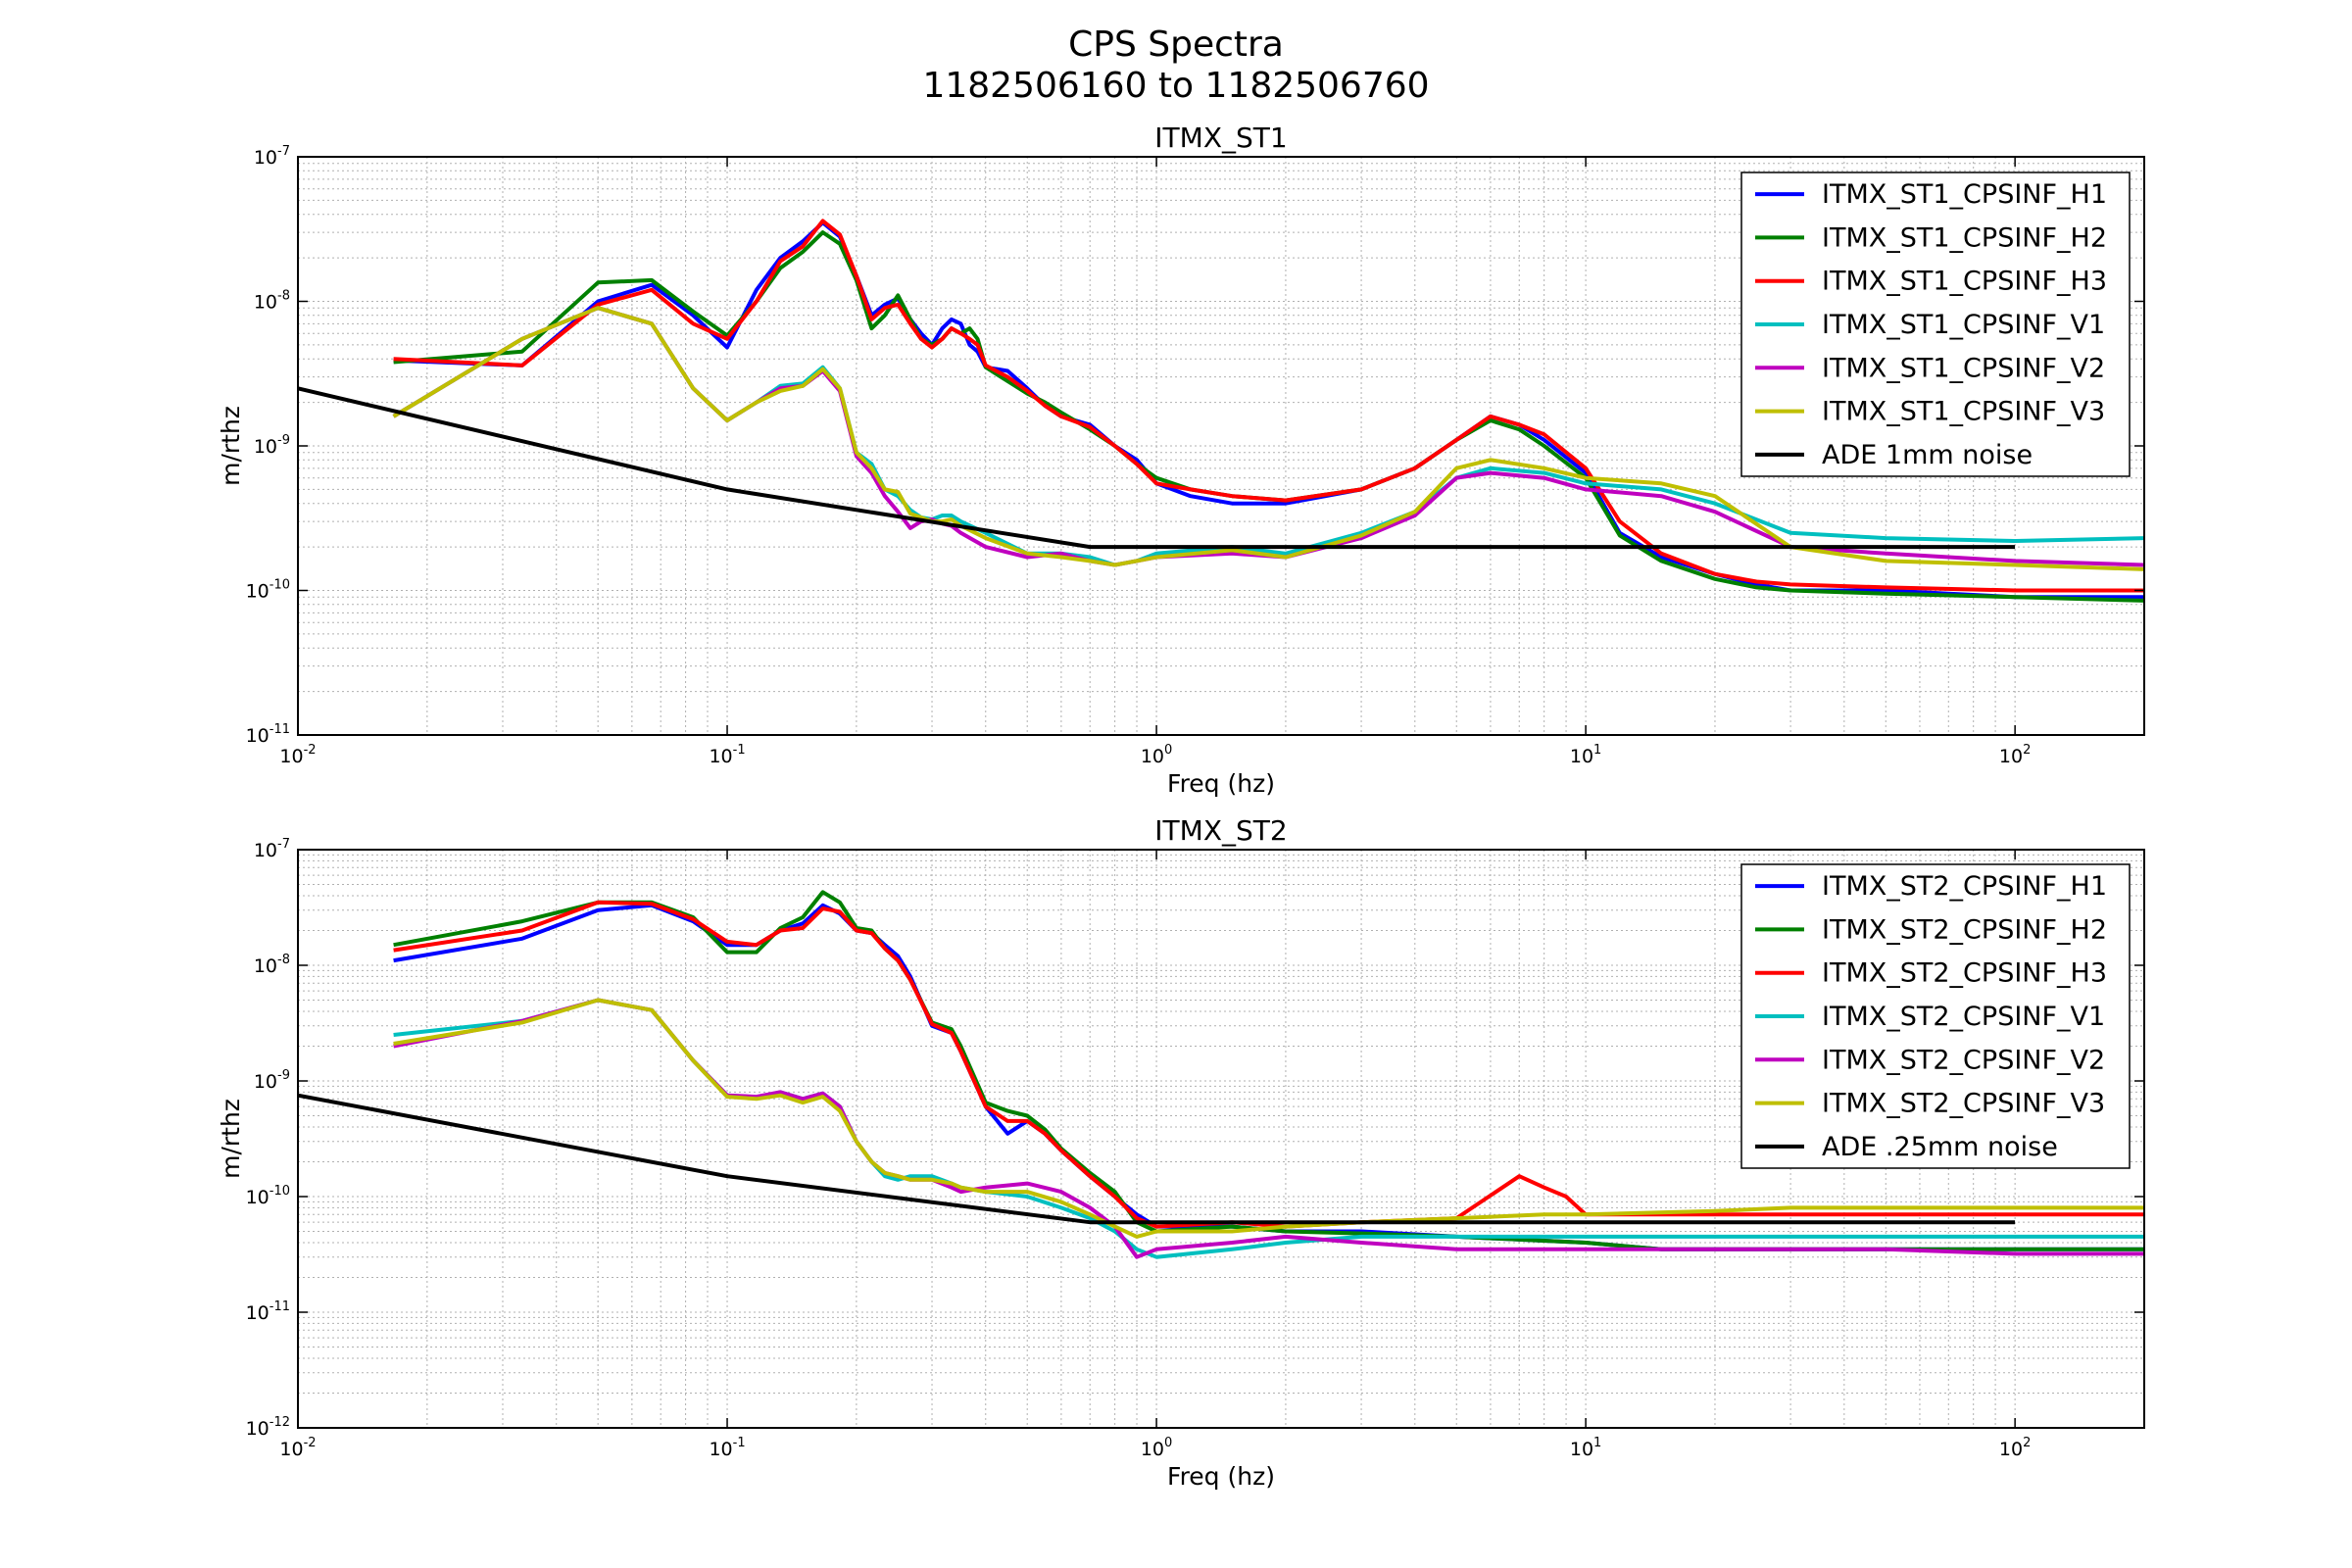 The width and height of the screenshot is (2352, 1568). I want to click on legend-label: ITMX_ST2_CPSINF_H1, so click(1964, 886).